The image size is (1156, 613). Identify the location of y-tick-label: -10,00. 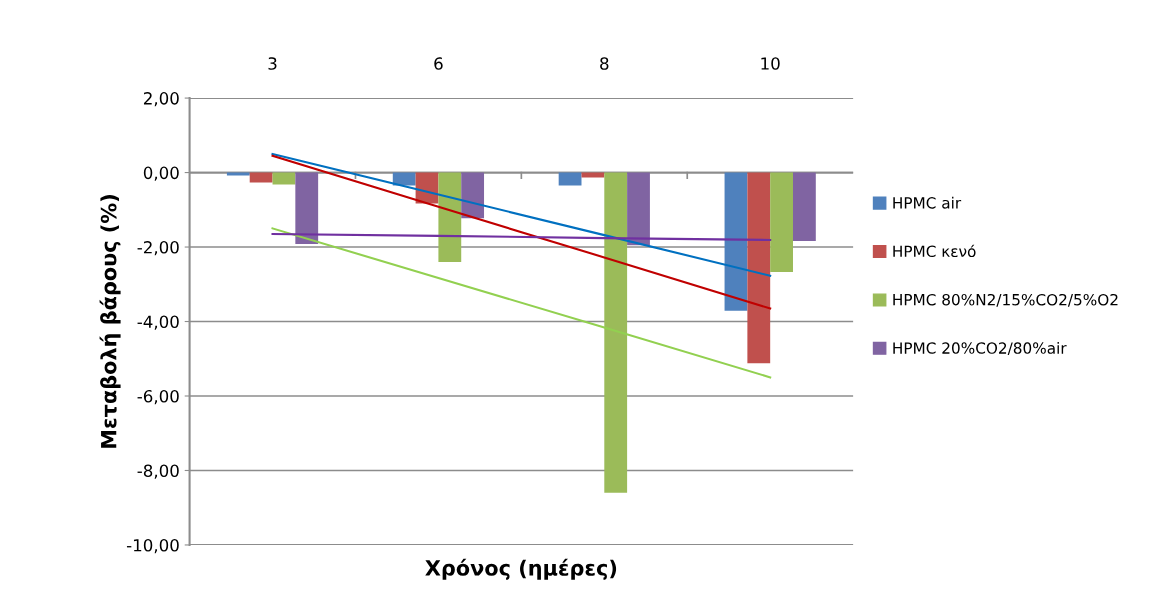
(152, 546).